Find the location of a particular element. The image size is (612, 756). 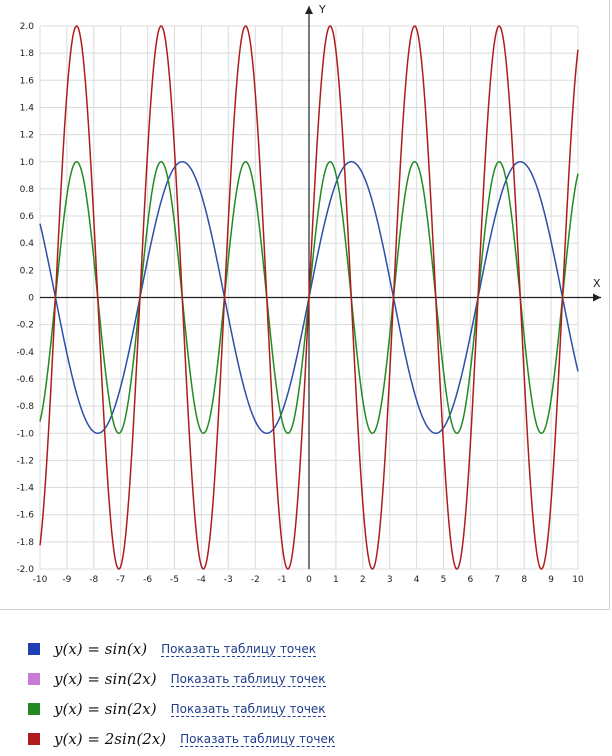

x-tick-label: -5 is located at coordinates (174, 580).